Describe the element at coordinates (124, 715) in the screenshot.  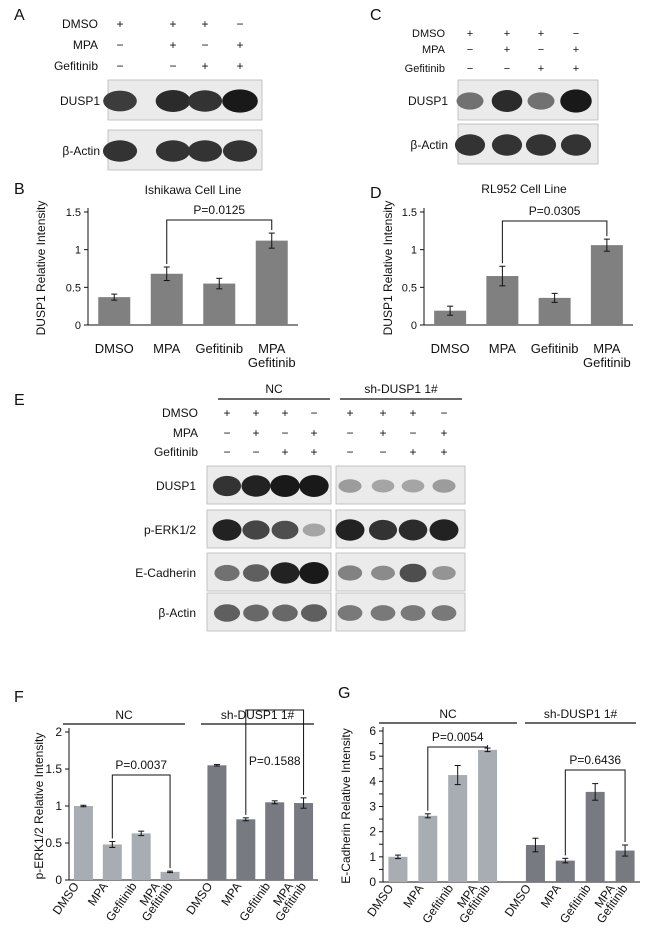
I see `group-label: NC` at that location.